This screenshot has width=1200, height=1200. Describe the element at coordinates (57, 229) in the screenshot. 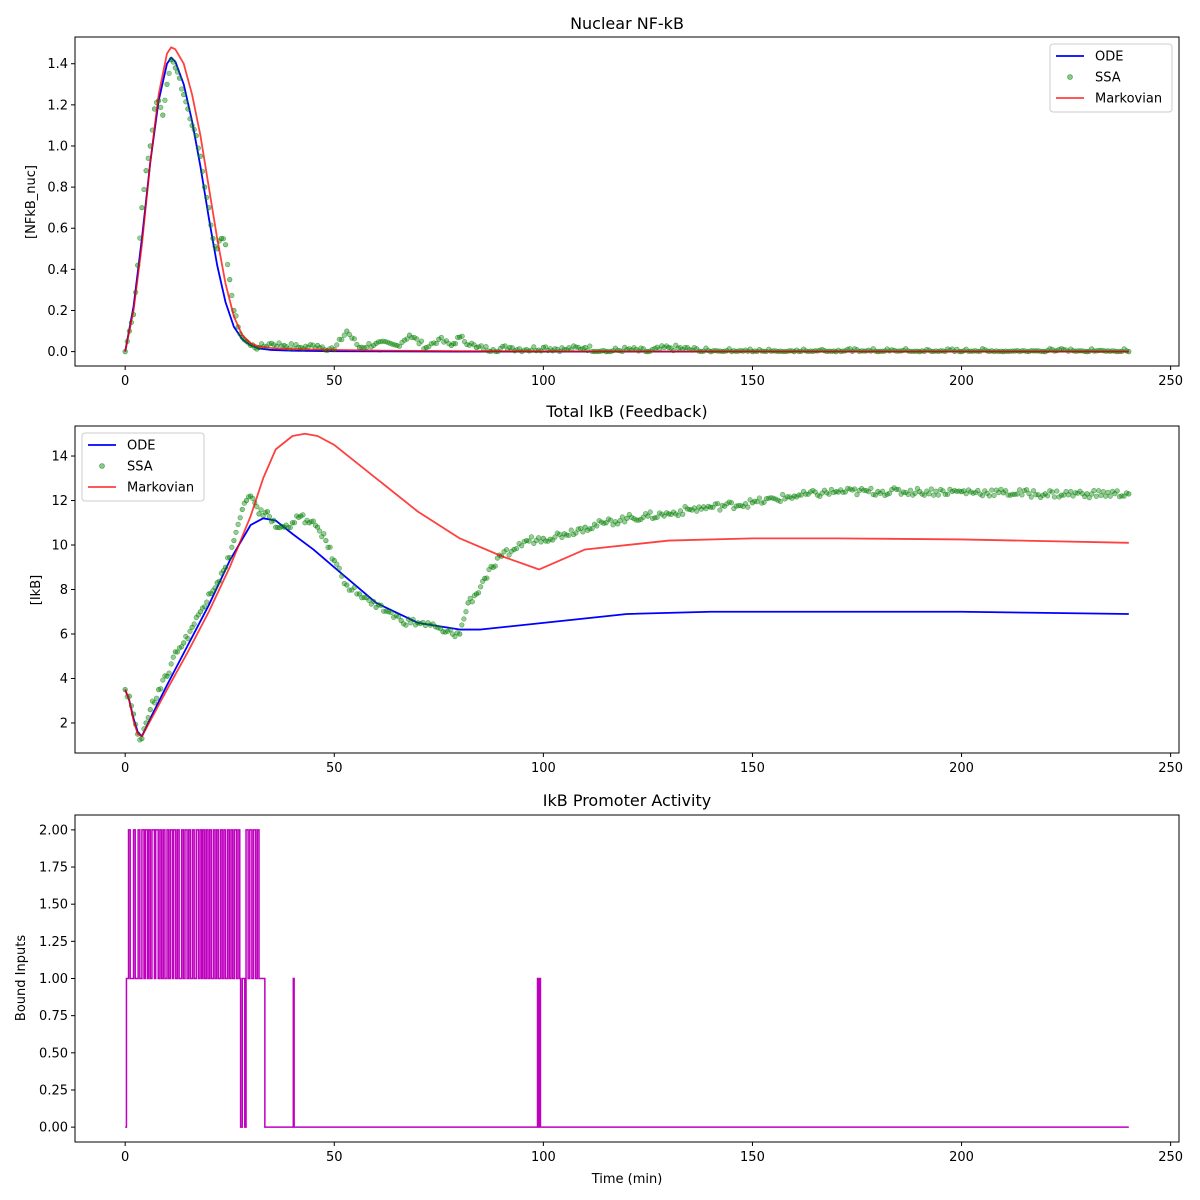

I see `y-tick-label: 0.6` at that location.